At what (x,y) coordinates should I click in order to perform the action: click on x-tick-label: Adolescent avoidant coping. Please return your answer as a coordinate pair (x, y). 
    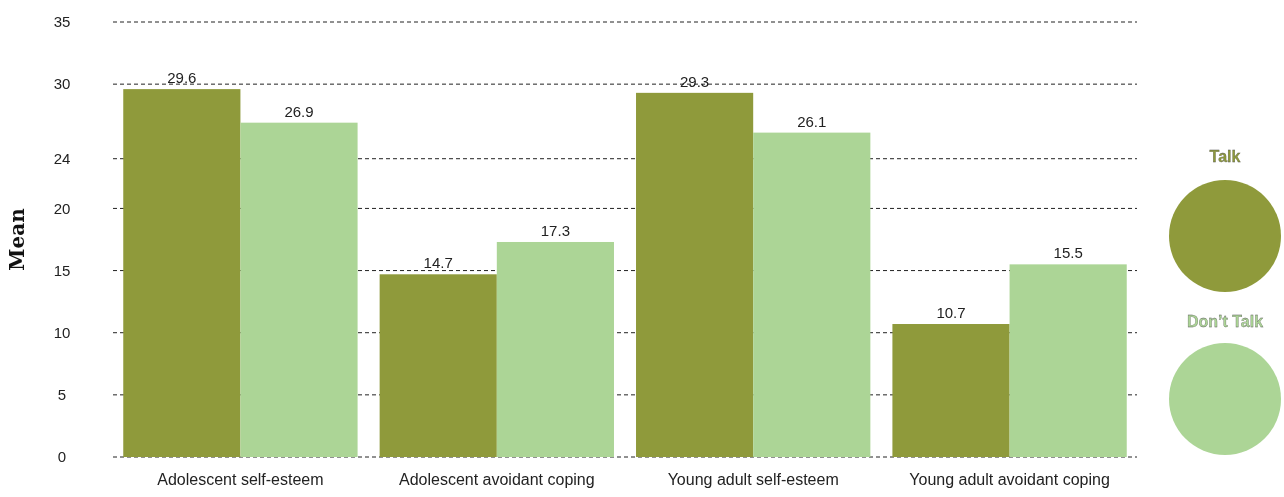
    Looking at the image, I should click on (496, 479).